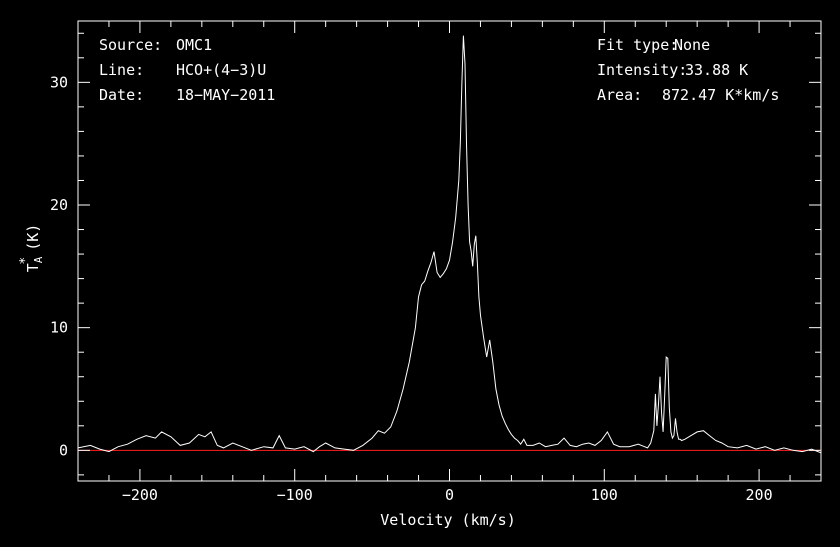  Describe the element at coordinates (131, 45) in the screenshot. I see `info-source-key: Source:` at that location.